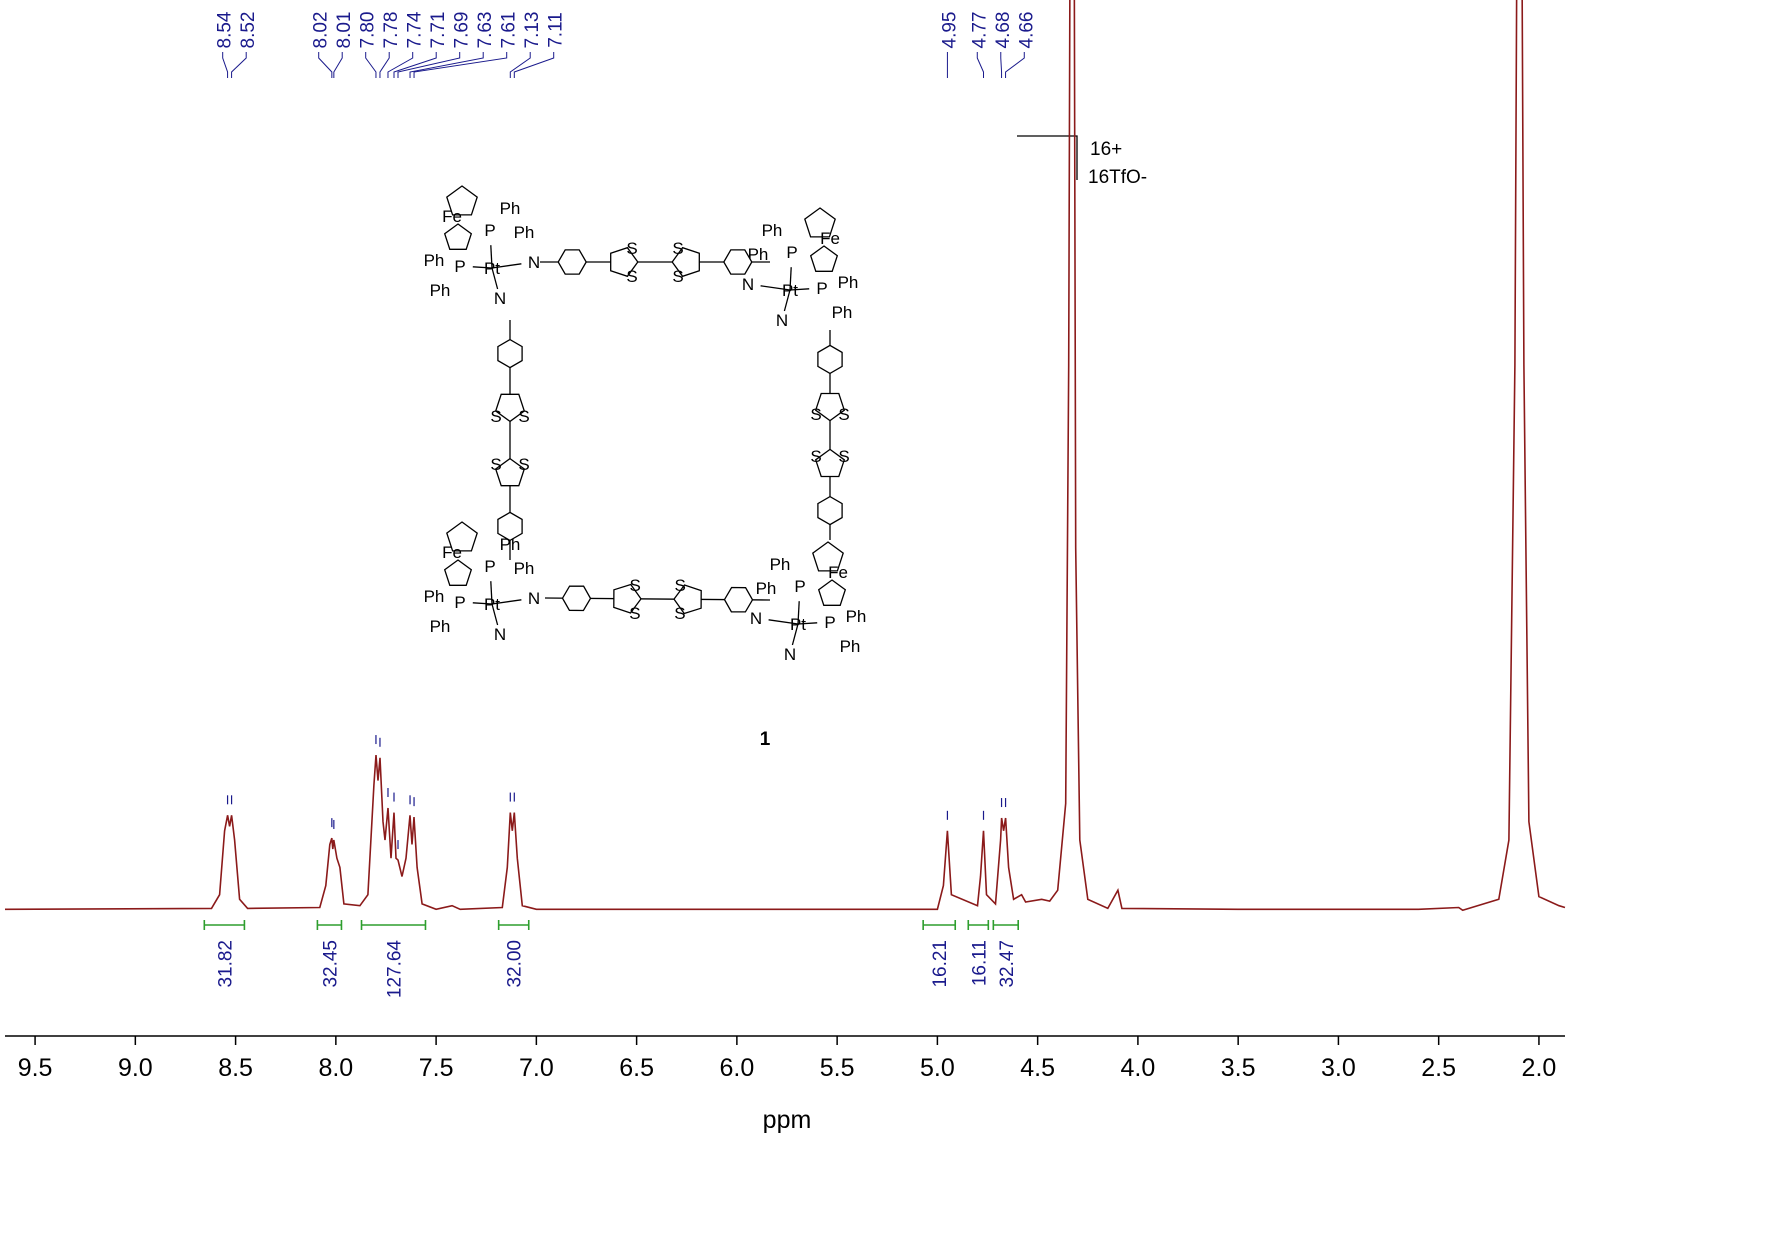 Image resolution: width=1789 pixels, height=1242 pixels. Describe the element at coordinates (1047, 157) in the screenshot. I see `charge-bracket` at that location.